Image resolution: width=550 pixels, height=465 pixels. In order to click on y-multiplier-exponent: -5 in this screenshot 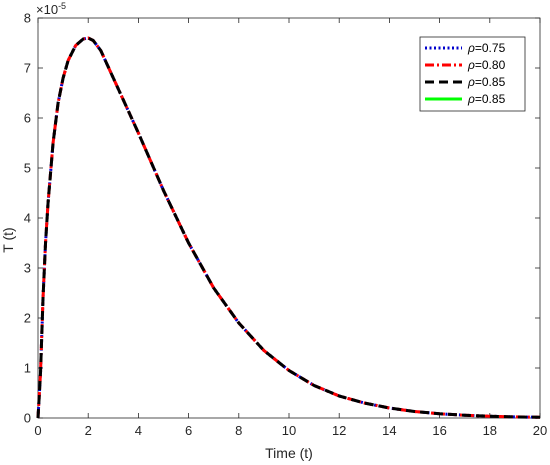, I will do `click(62, 6)`.